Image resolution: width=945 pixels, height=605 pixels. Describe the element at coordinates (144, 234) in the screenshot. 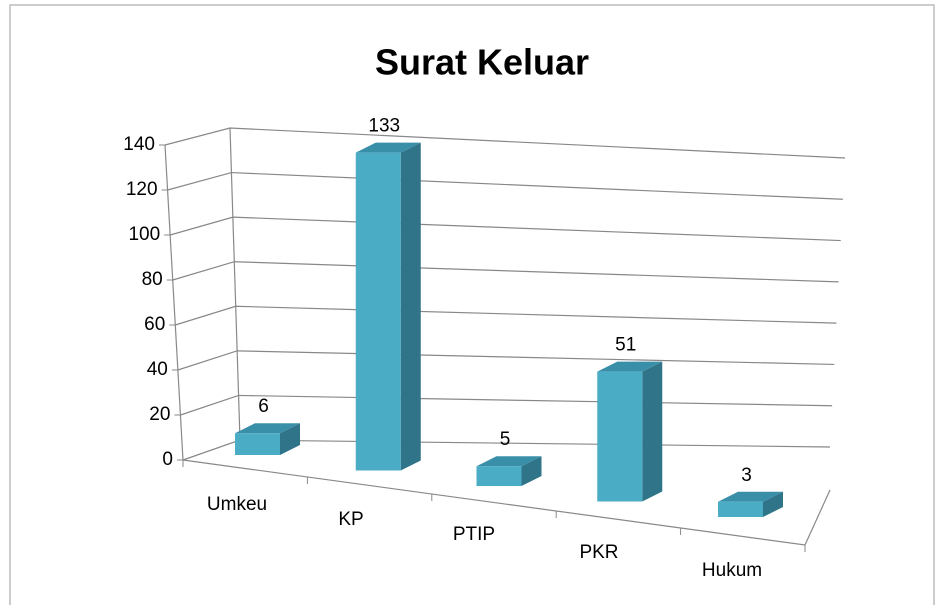

I see `y-tick-label: 100` at that location.